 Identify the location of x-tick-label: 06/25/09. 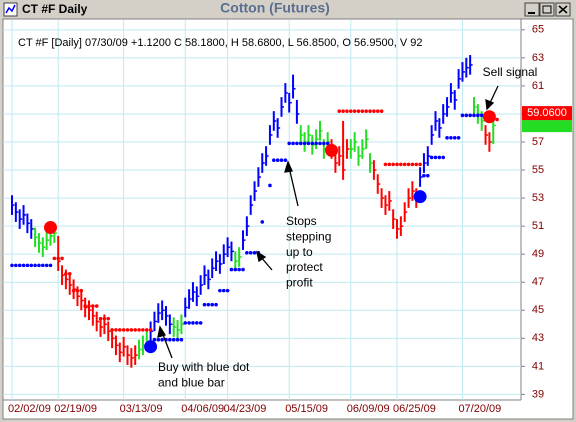
(414, 409).